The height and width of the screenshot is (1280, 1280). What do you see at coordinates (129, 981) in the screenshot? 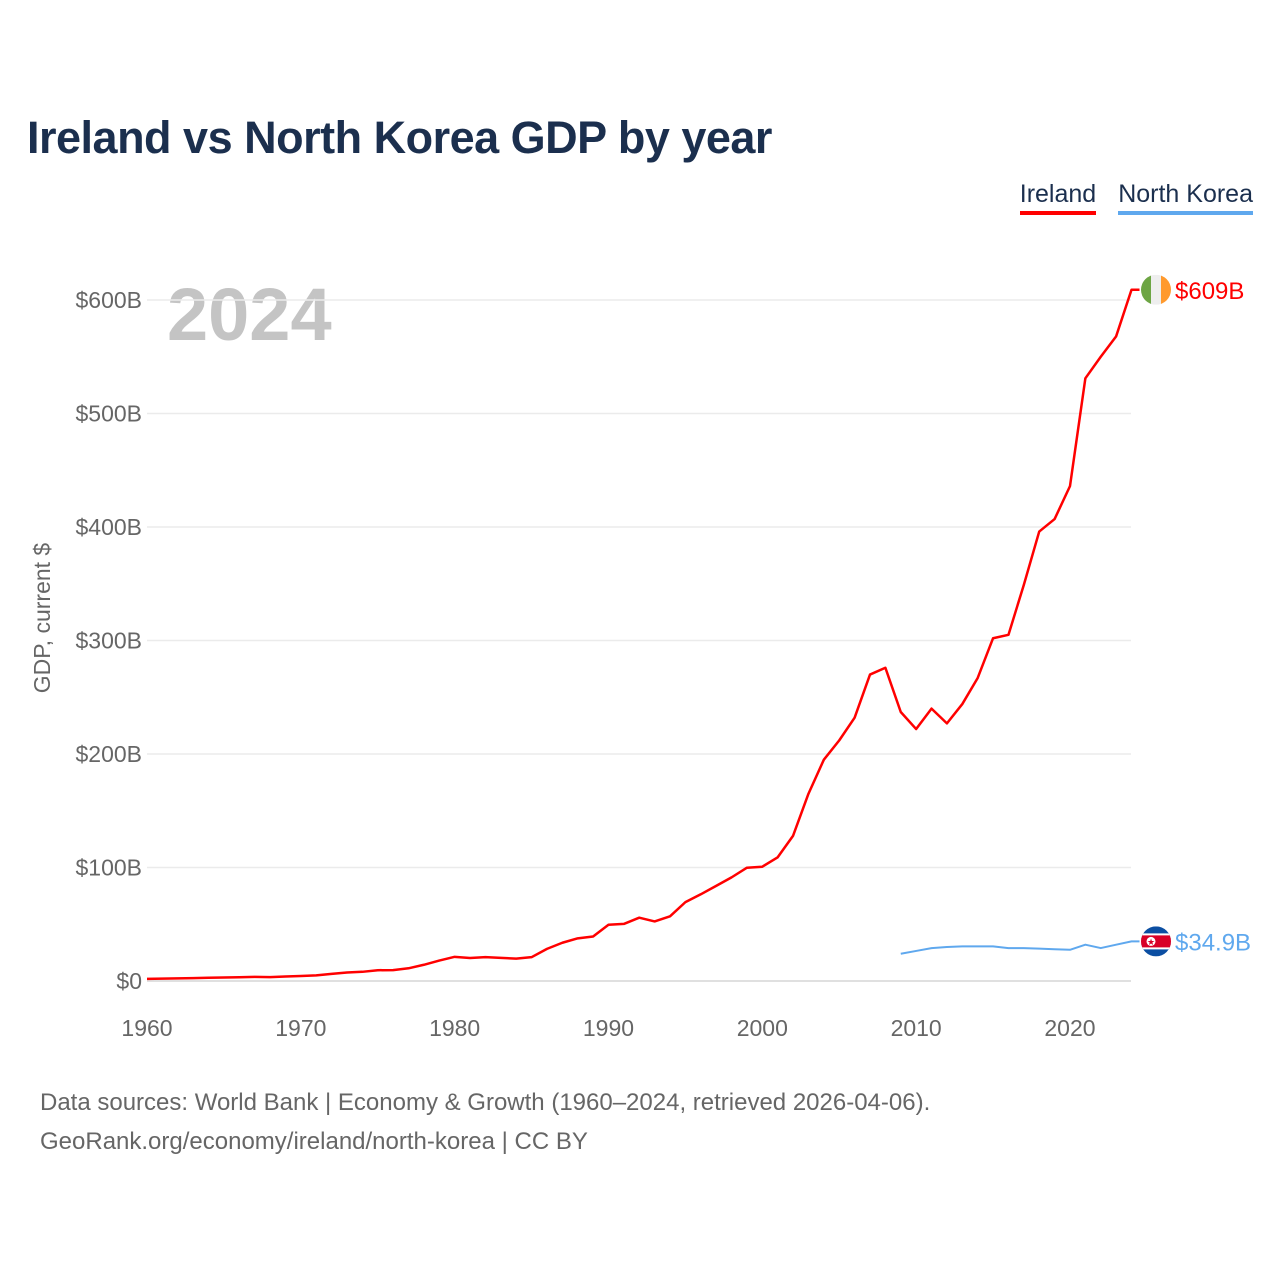
I see `y-tick-label: $0` at bounding box center [129, 981].